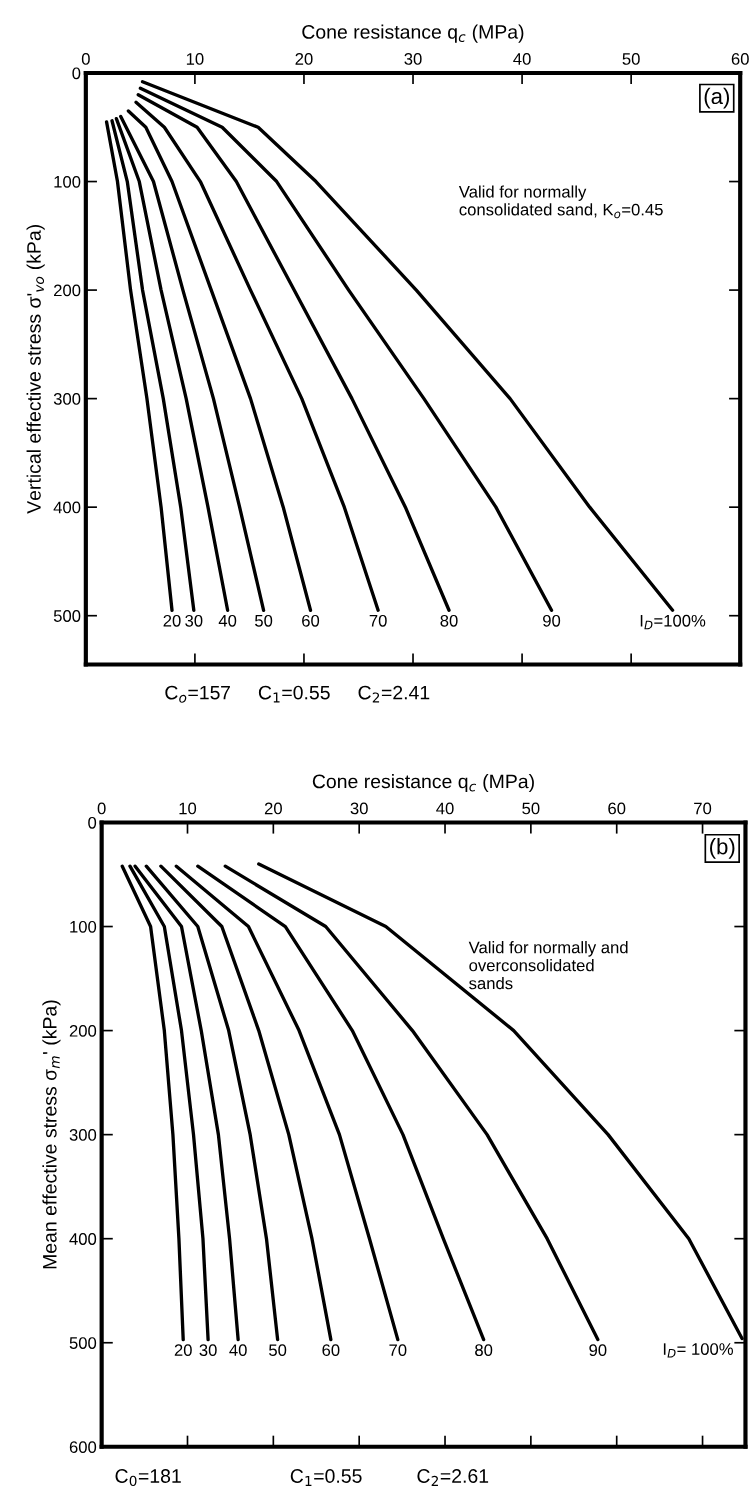  I want to click on x-tick-label: 70, so click(703, 808).